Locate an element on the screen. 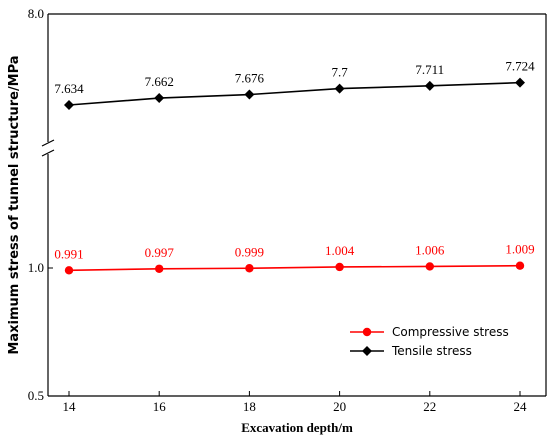  x-tick-label: 22 is located at coordinates (429, 406).